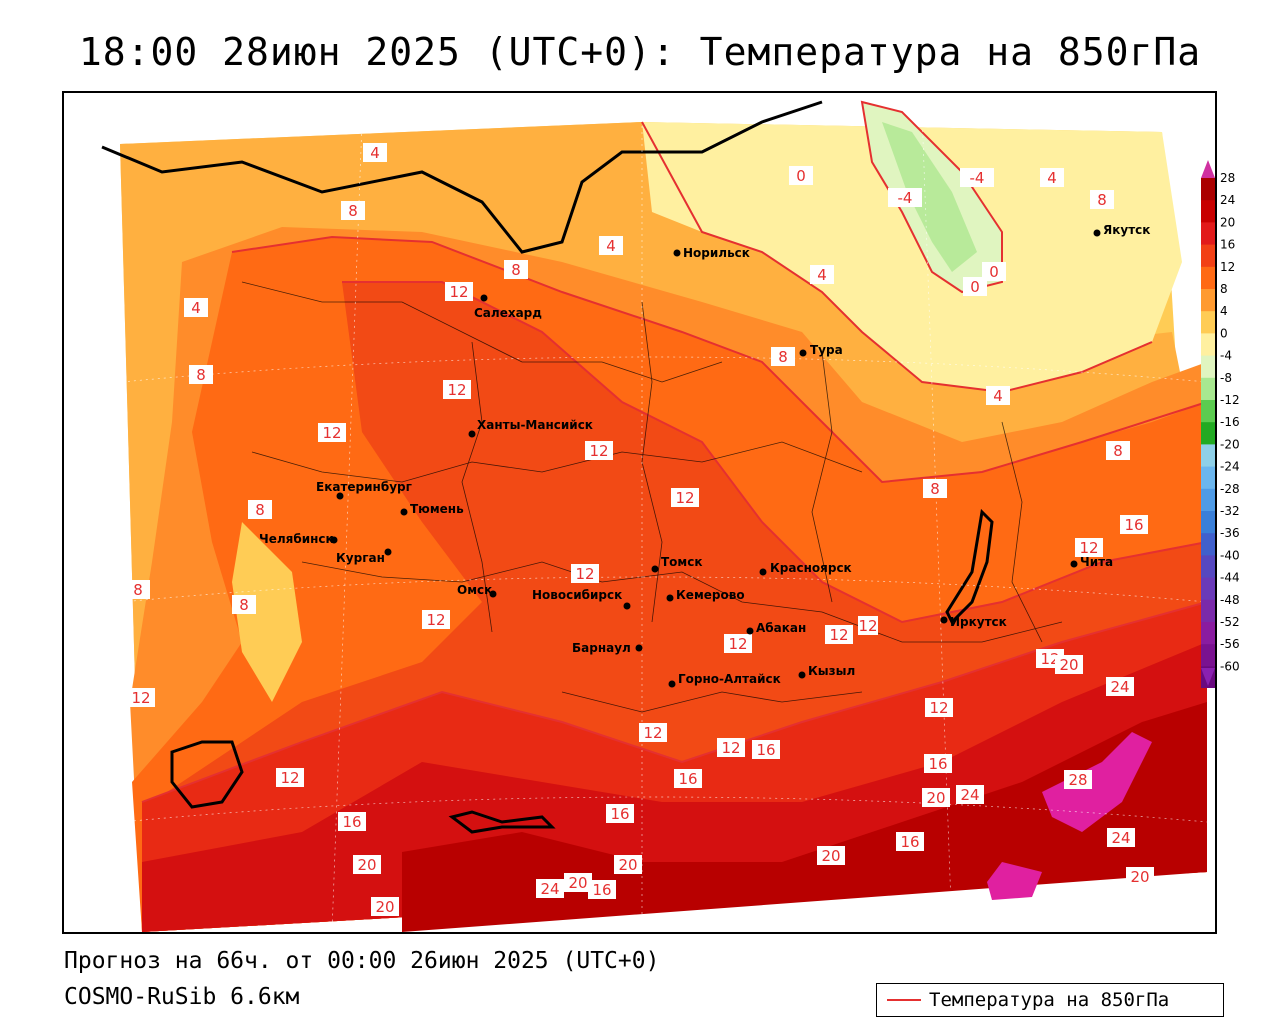 The height and width of the screenshot is (1024, 1280). What do you see at coordinates (1050, 1000) in the screenshot?
I see `legend-box: Температура на 850гПа` at bounding box center [1050, 1000].